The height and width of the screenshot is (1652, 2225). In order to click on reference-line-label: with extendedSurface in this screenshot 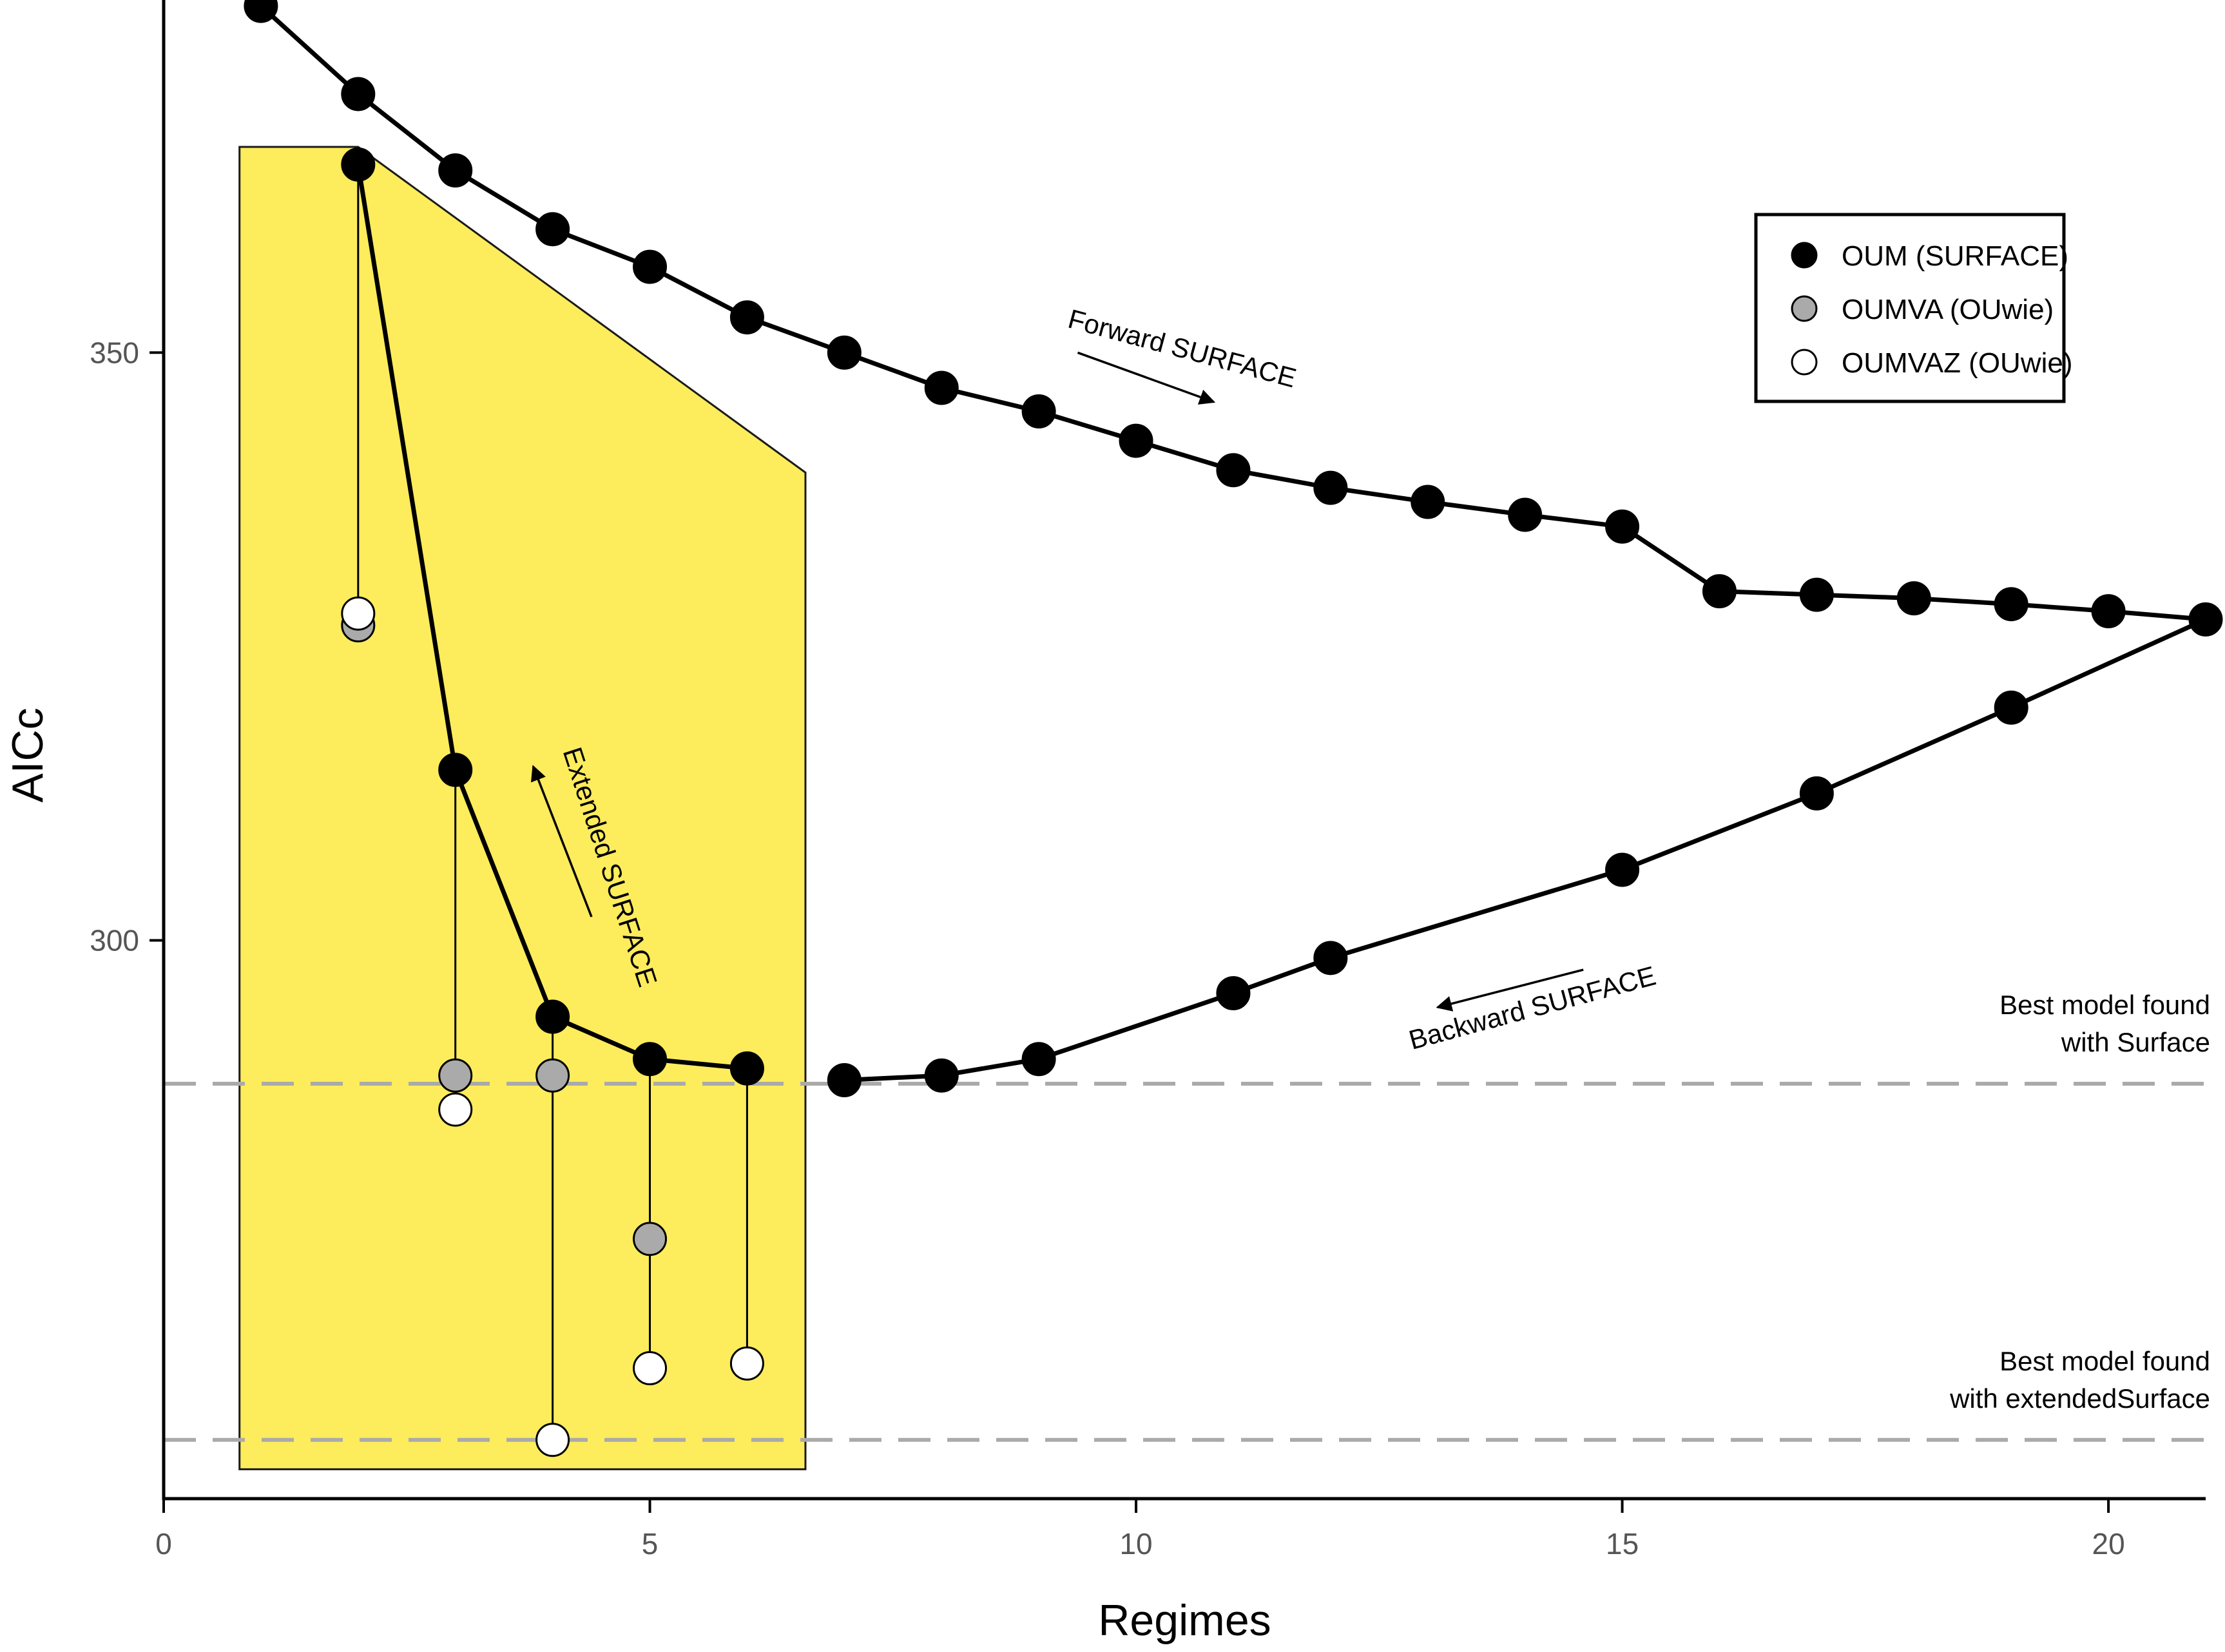, I will do `click(2079, 1398)`.